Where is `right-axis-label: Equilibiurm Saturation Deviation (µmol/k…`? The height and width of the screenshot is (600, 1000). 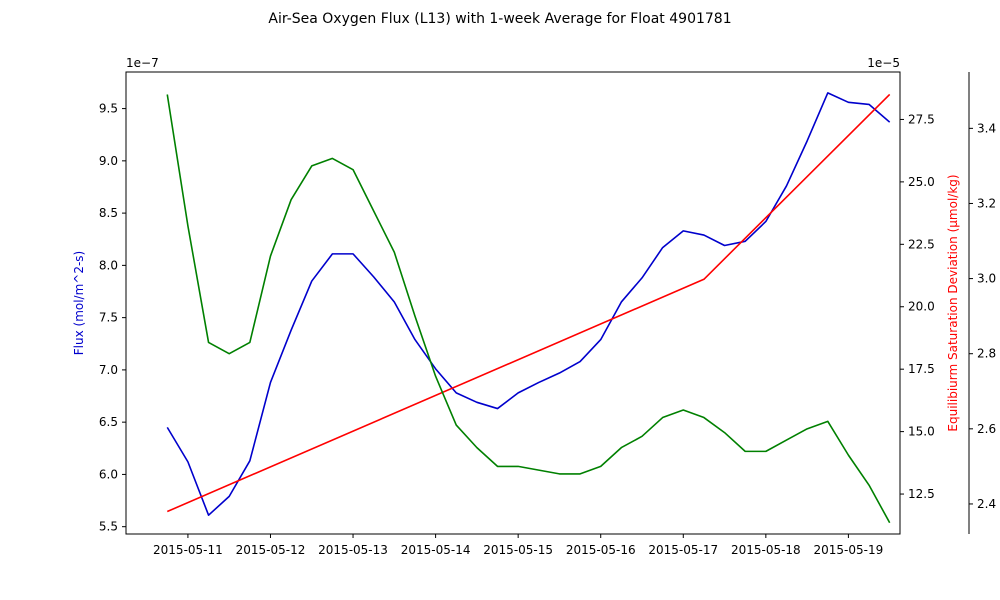
right-axis-label: Equilibiurm Saturation Deviation (µmol/k… is located at coordinates (953, 302).